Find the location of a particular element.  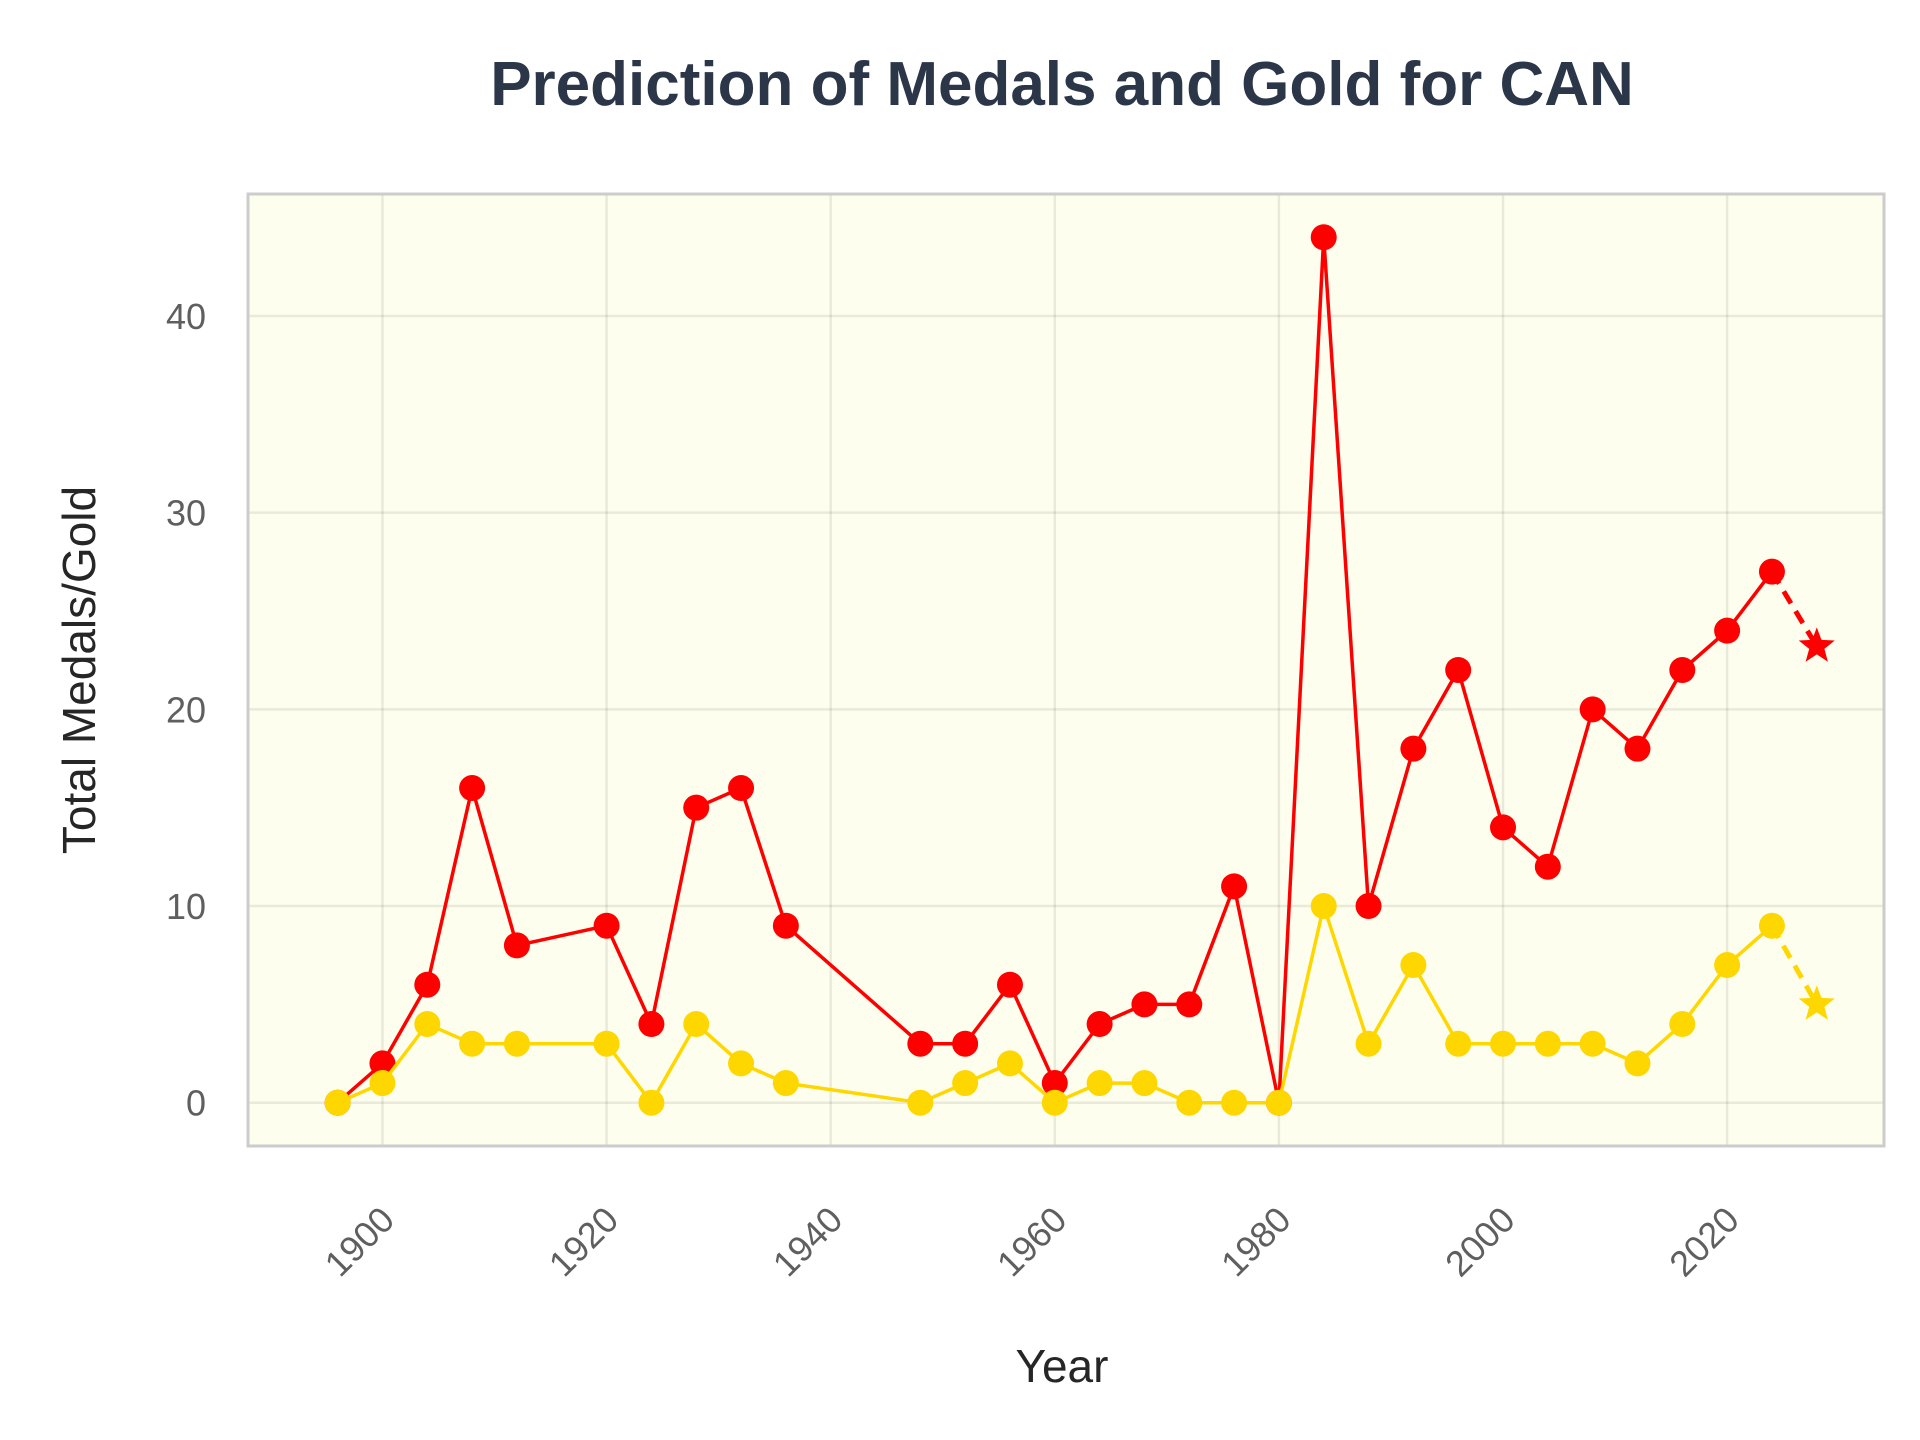

y-axis-label: Total Medals/Gold is located at coordinates (79, 670).